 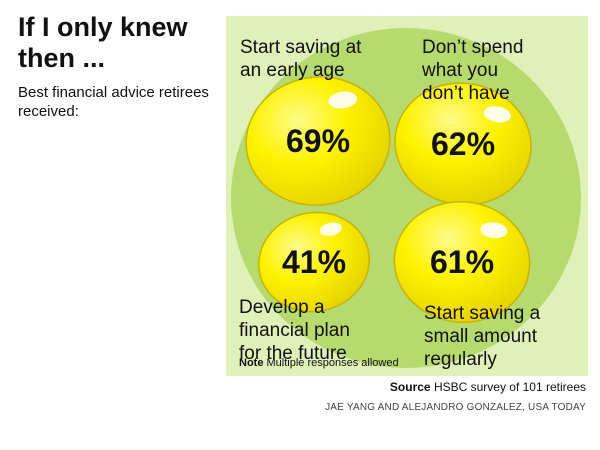 I want to click on value-label: 61%, so click(x=462, y=262).